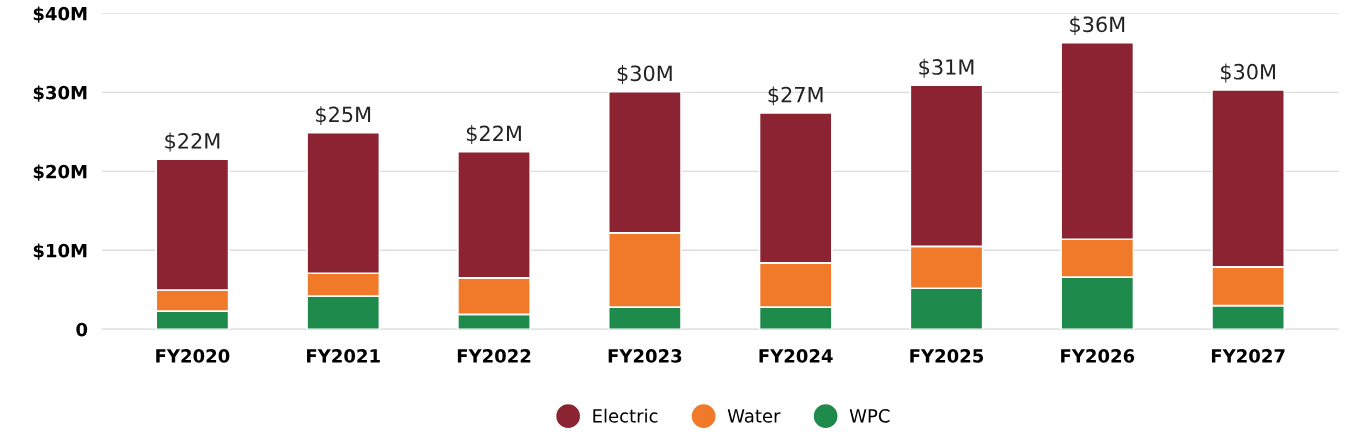 Image resolution: width=1359 pixels, height=445 pixels. What do you see at coordinates (82, 329) in the screenshot?
I see `y-tick-label: 0` at bounding box center [82, 329].